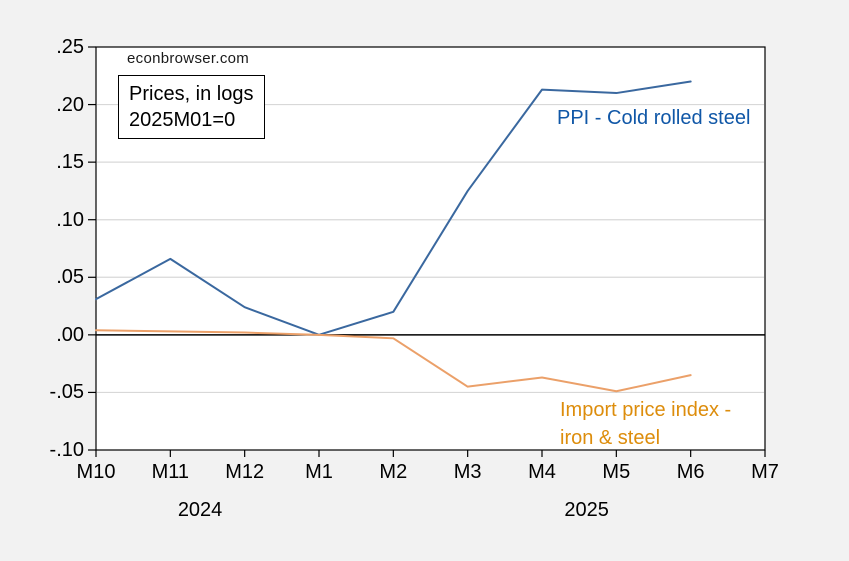 This screenshot has width=849, height=561. I want to click on year-label-2024: 2024, so click(200, 510).